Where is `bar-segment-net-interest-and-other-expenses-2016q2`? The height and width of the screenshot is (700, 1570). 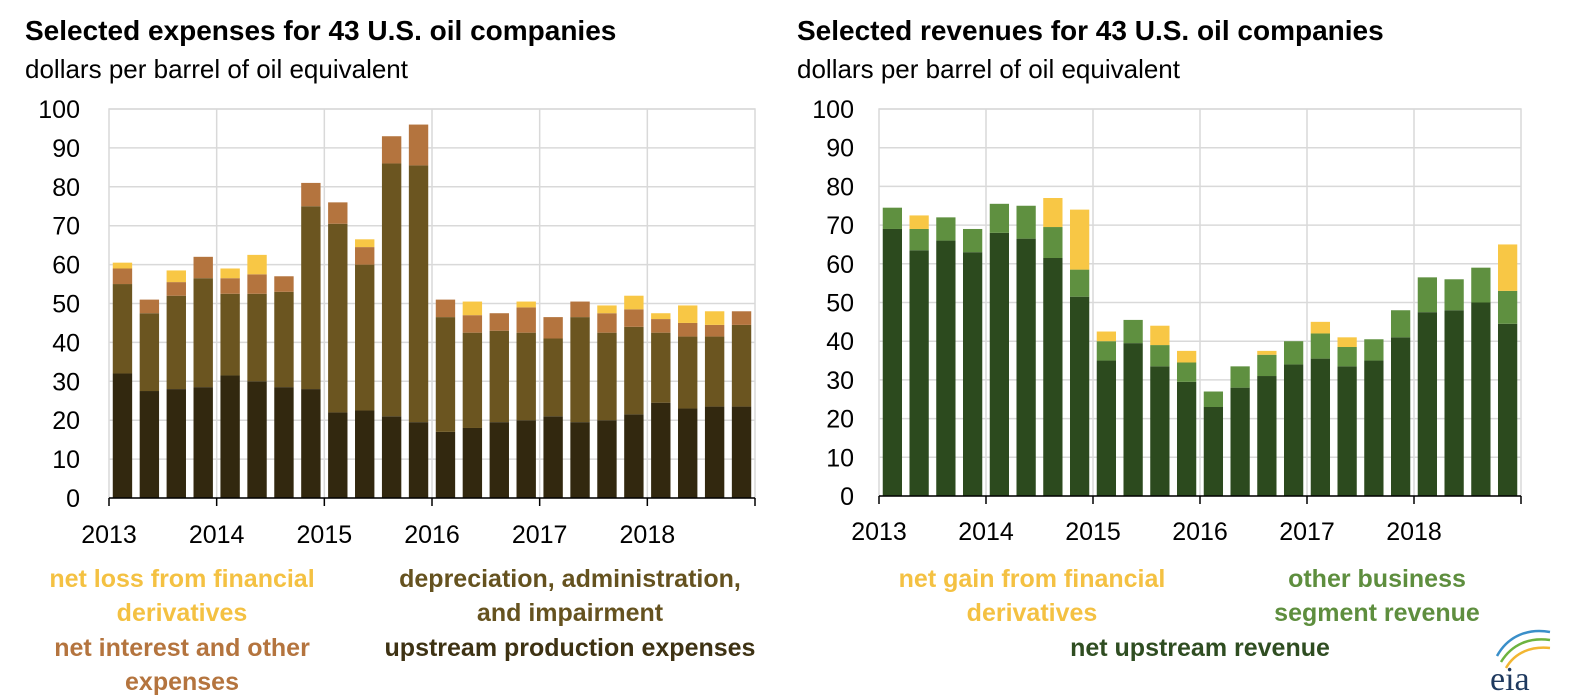 bar-segment-net-interest-and-other-expenses-2016q2 is located at coordinates (472, 324).